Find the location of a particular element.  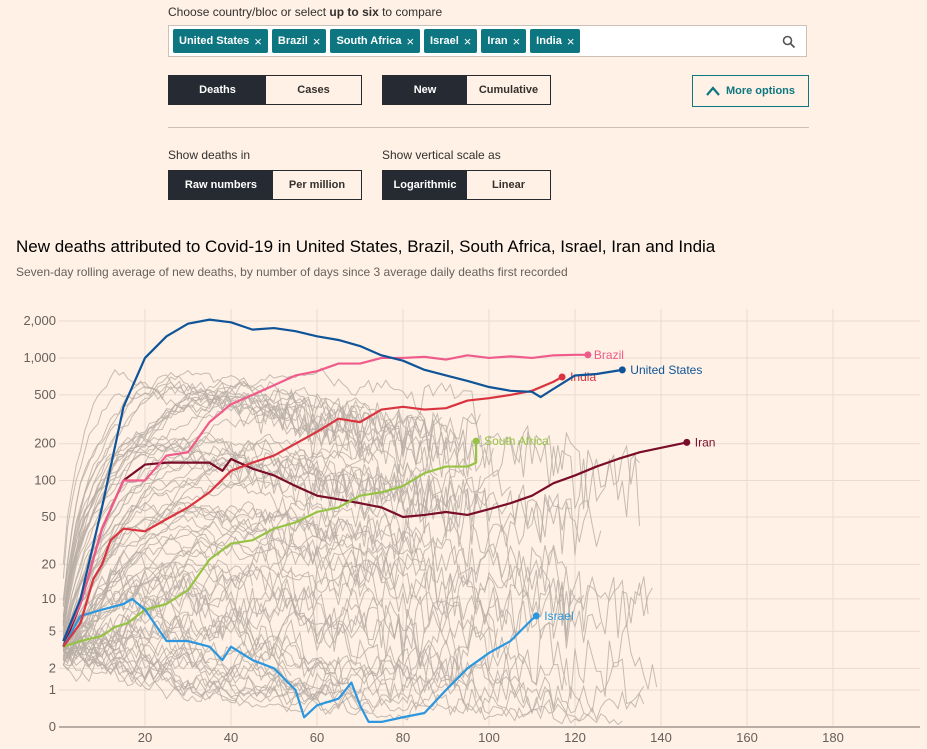

metric-toggle: Deaths Cases is located at coordinates (265, 90).